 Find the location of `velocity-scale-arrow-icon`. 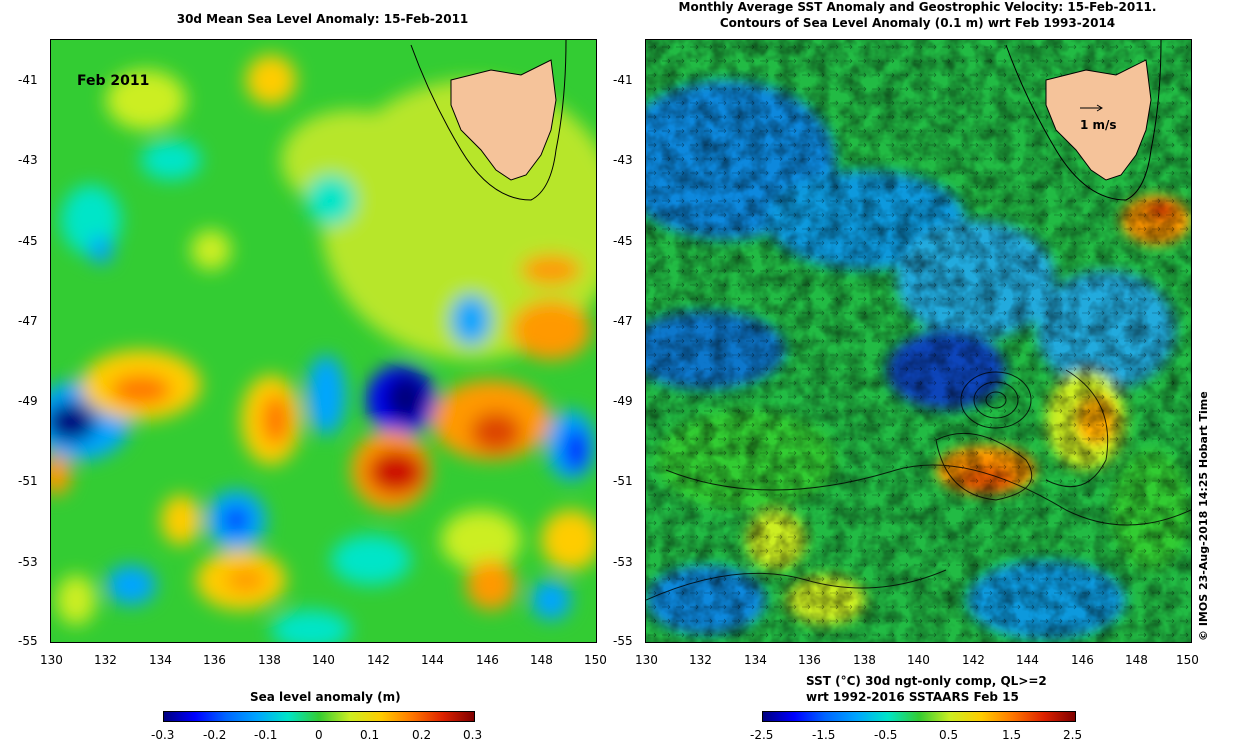

velocity-scale-arrow-icon is located at coordinates (1091, 108).